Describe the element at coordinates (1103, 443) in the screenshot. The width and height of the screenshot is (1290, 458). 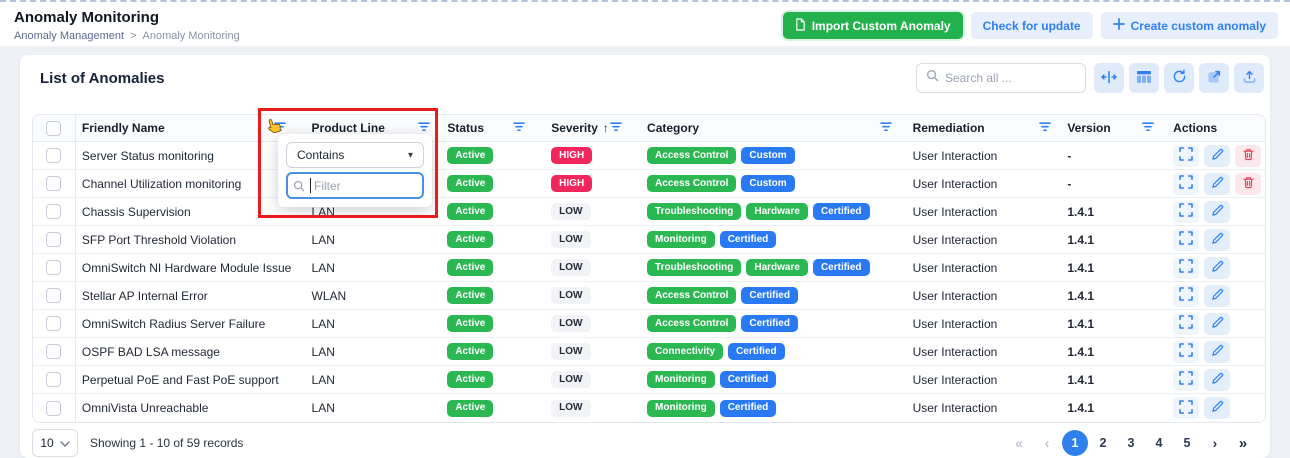
I see `page-button-2: 2` at that location.